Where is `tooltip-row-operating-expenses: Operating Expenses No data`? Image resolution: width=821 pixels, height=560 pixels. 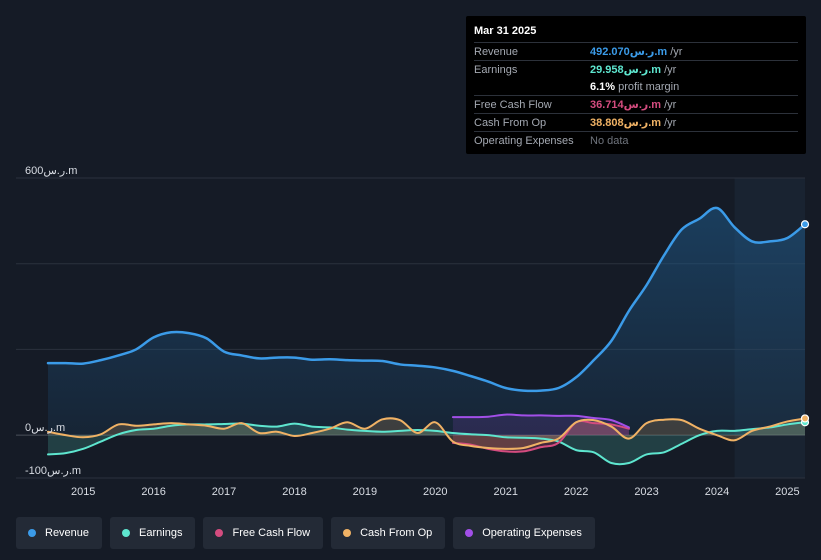 tooltip-row-operating-expenses: Operating Expenses No data is located at coordinates (636, 140).